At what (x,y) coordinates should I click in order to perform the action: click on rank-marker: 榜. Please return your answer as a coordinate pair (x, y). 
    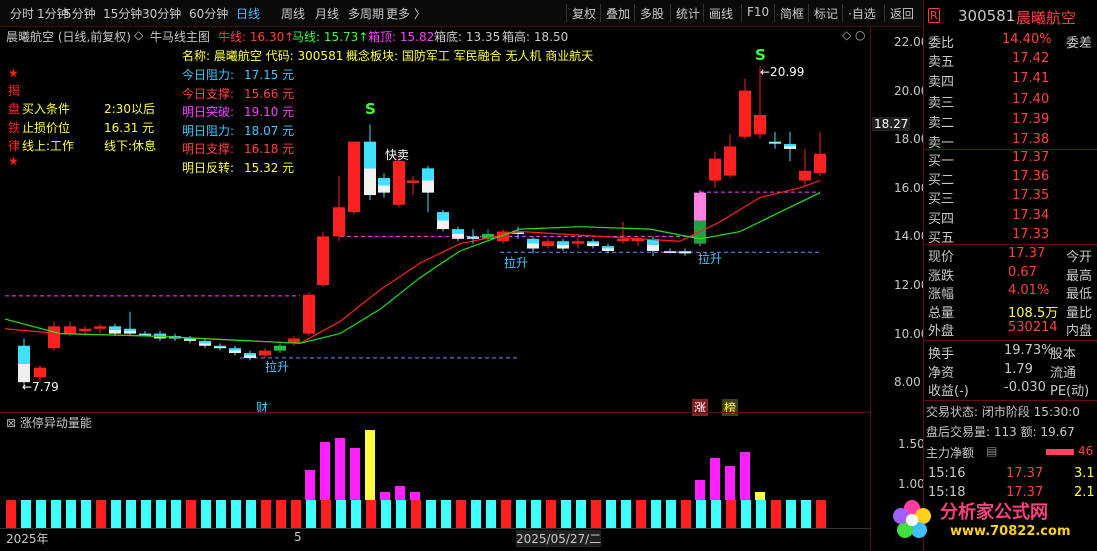
    Looking at the image, I should click on (730, 407).